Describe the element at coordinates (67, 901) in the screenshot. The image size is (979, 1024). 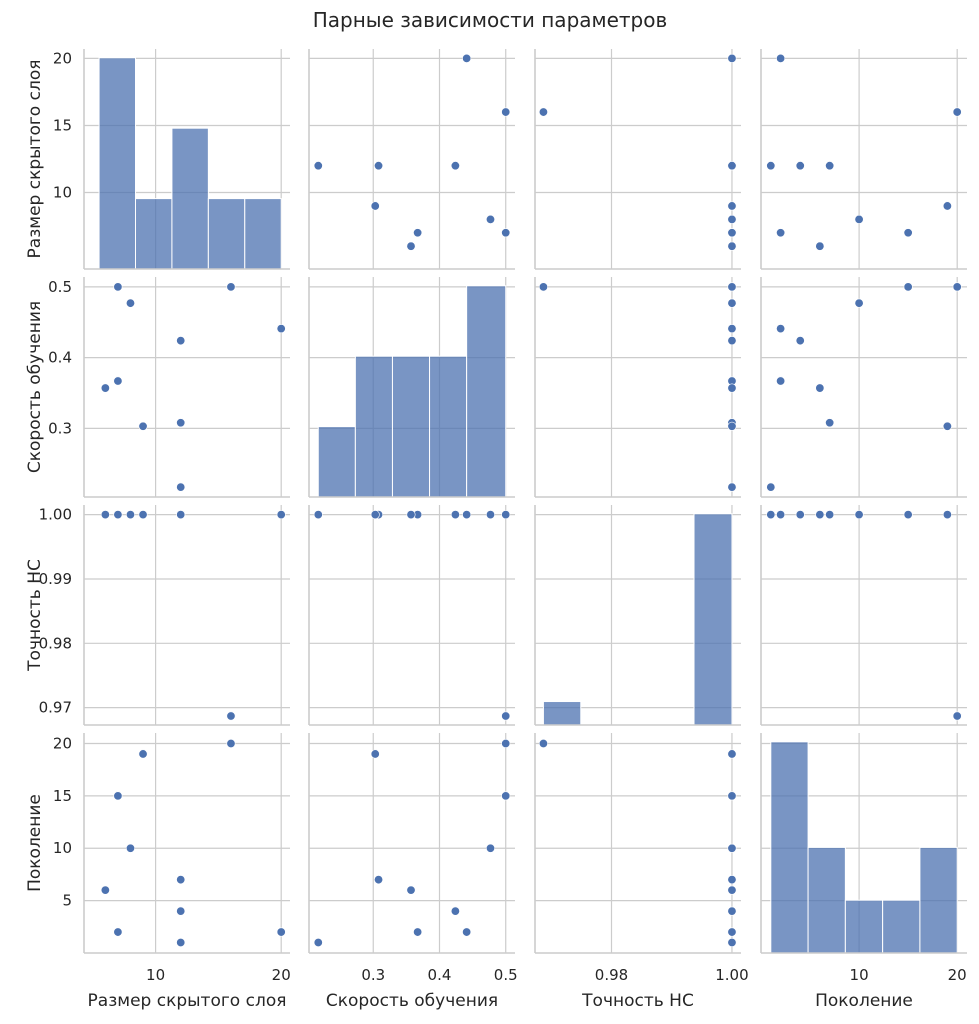
I see `y-tick-label: 5` at that location.